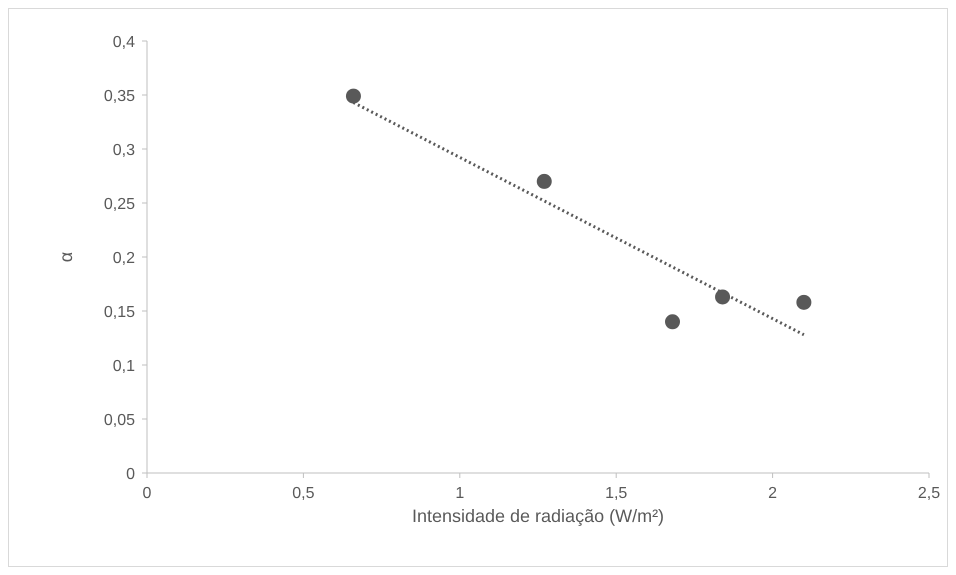 Image resolution: width=956 pixels, height=575 pixels. Describe the element at coordinates (124, 150) in the screenshot. I see `y-tick-label: 0,3` at that location.